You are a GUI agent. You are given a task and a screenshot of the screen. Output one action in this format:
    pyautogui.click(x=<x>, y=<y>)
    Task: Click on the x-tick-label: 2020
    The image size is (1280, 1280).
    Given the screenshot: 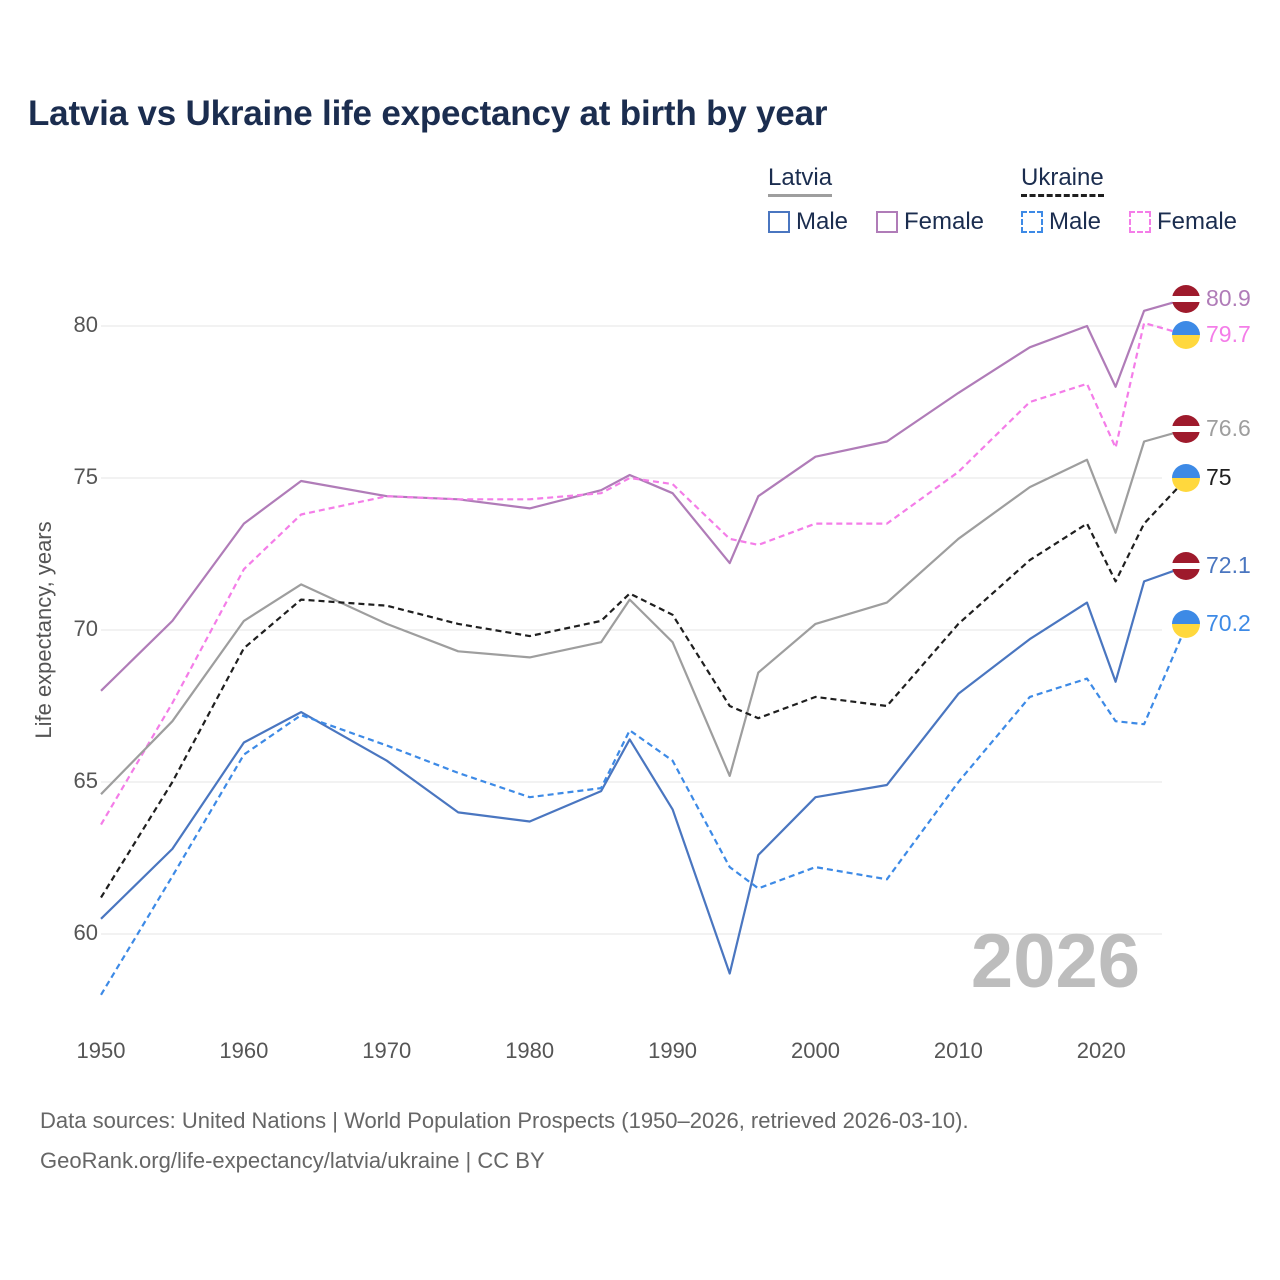 What is the action you would take?
    pyautogui.click(x=1101, y=1050)
    